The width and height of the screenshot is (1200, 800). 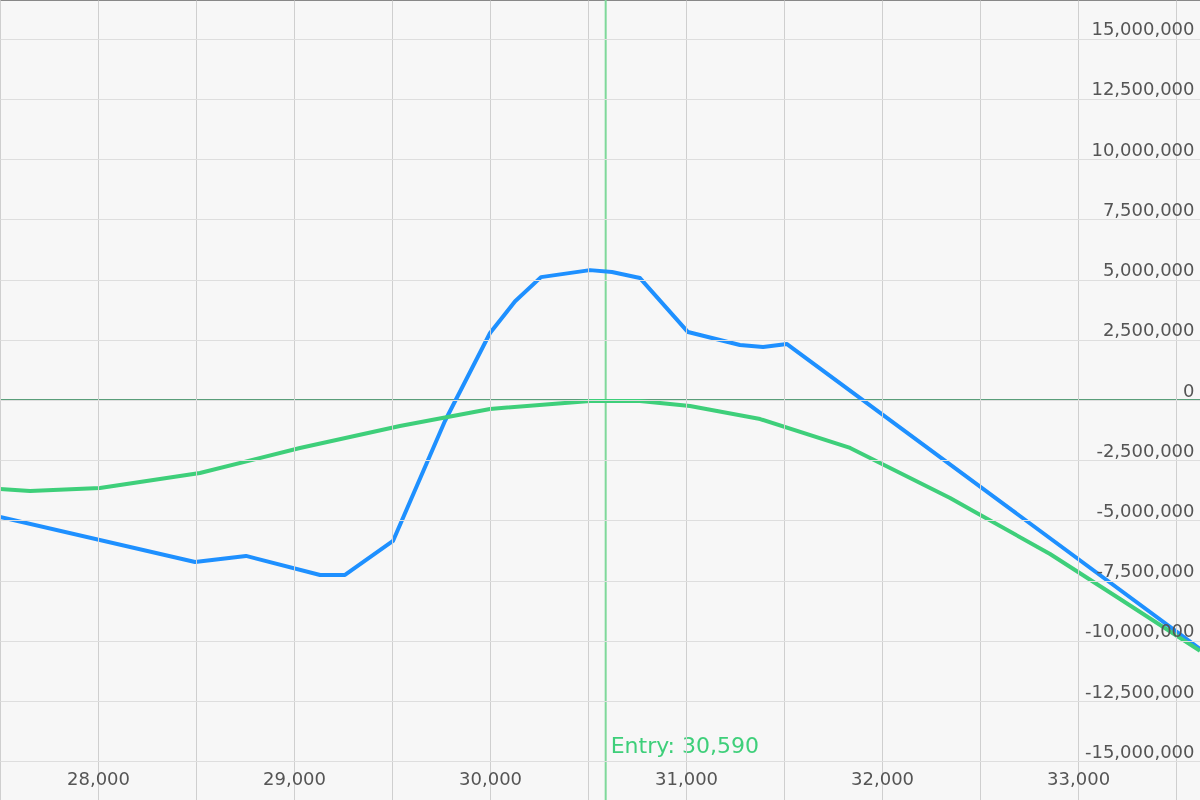 What do you see at coordinates (1143, 29) in the screenshot?
I see `y-tick-label: 15,000,000` at bounding box center [1143, 29].